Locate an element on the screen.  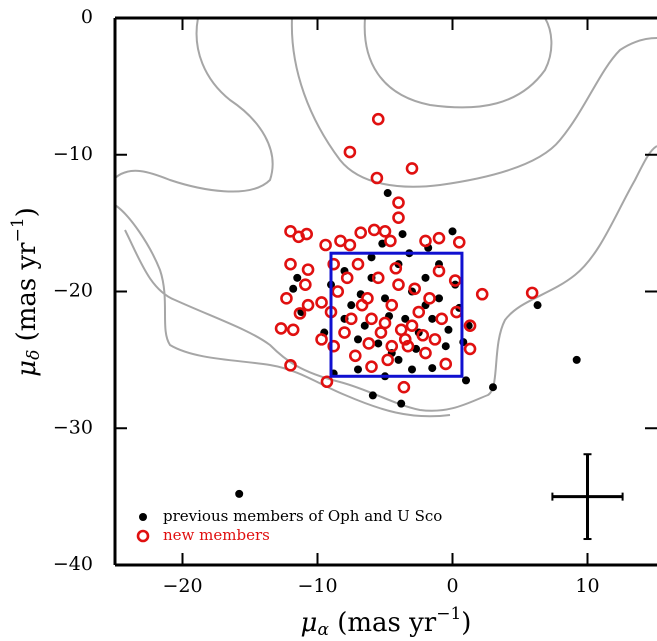
y-tick-label: −20 is located at coordinates (73, 291).